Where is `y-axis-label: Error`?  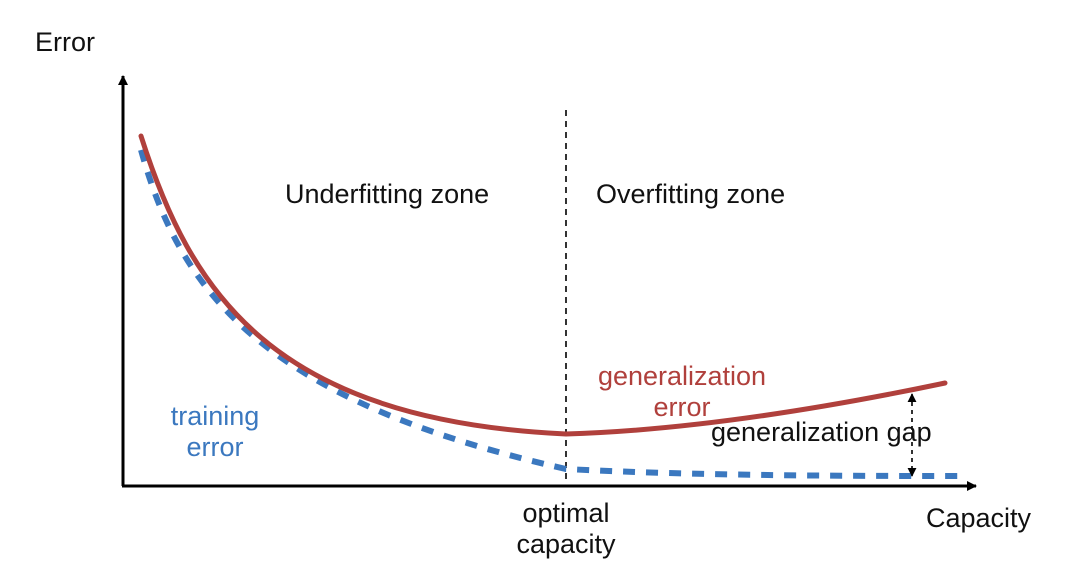 y-axis-label: Error is located at coordinates (65, 42).